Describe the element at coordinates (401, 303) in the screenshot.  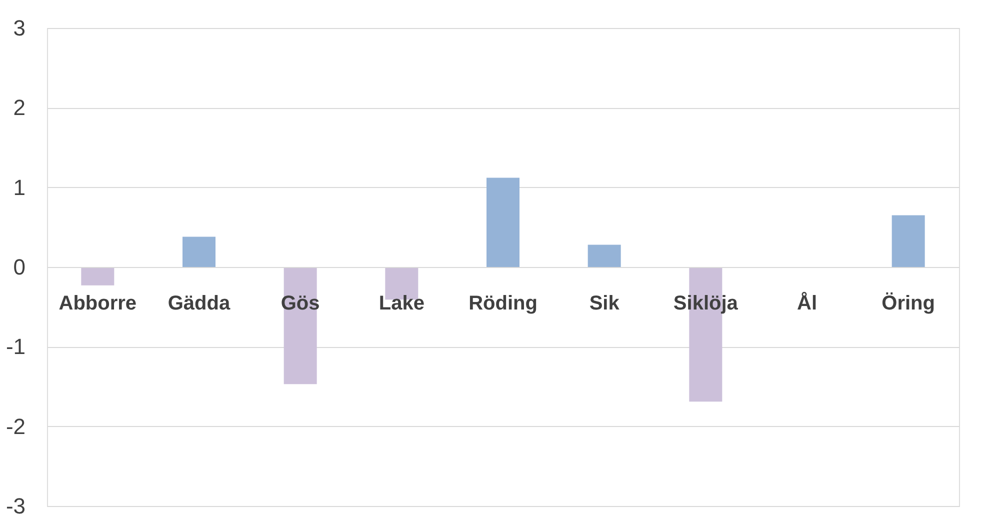
I see `x-tick-label: Lake` at that location.